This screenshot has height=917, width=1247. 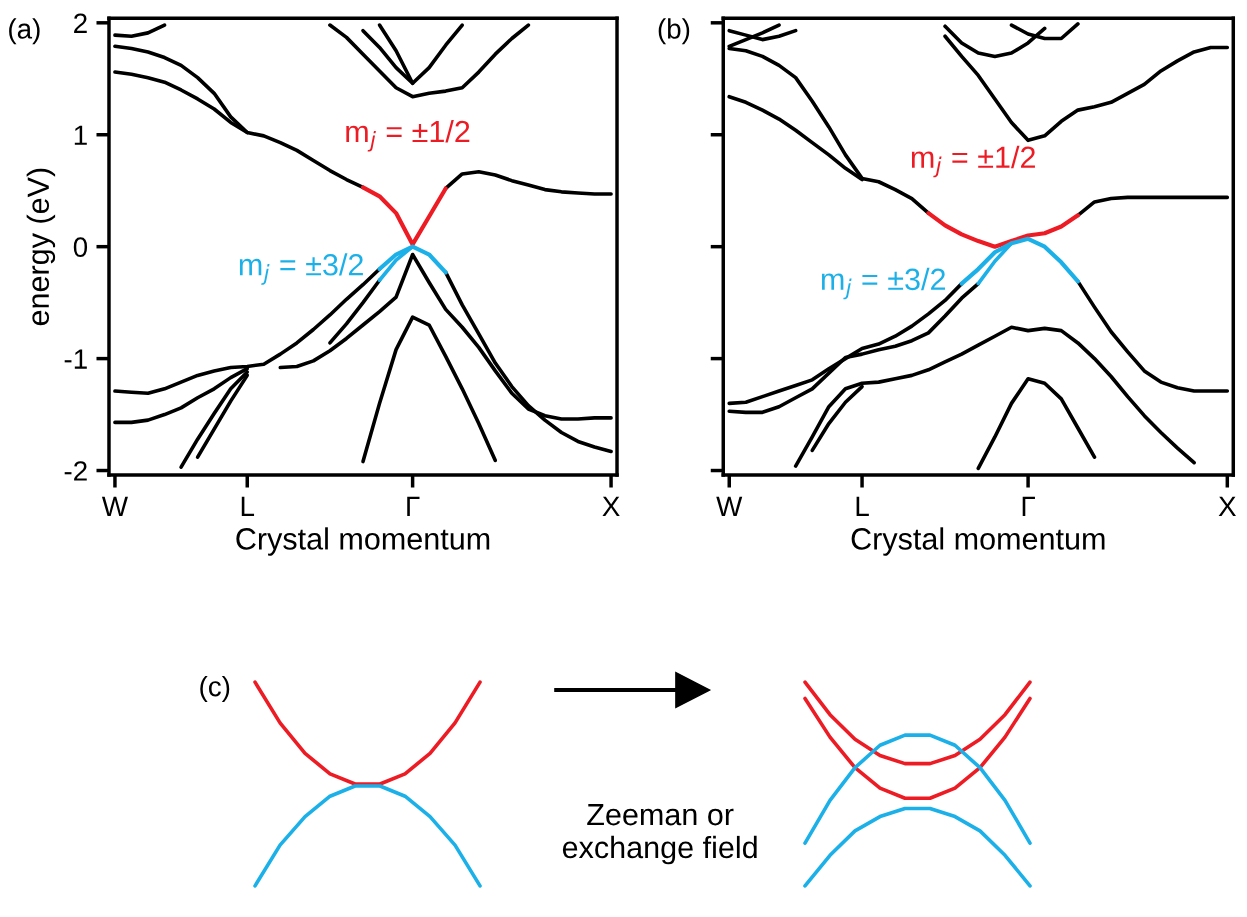 What do you see at coordinates (75, 359) in the screenshot?
I see `y-tick-label: -1` at bounding box center [75, 359].